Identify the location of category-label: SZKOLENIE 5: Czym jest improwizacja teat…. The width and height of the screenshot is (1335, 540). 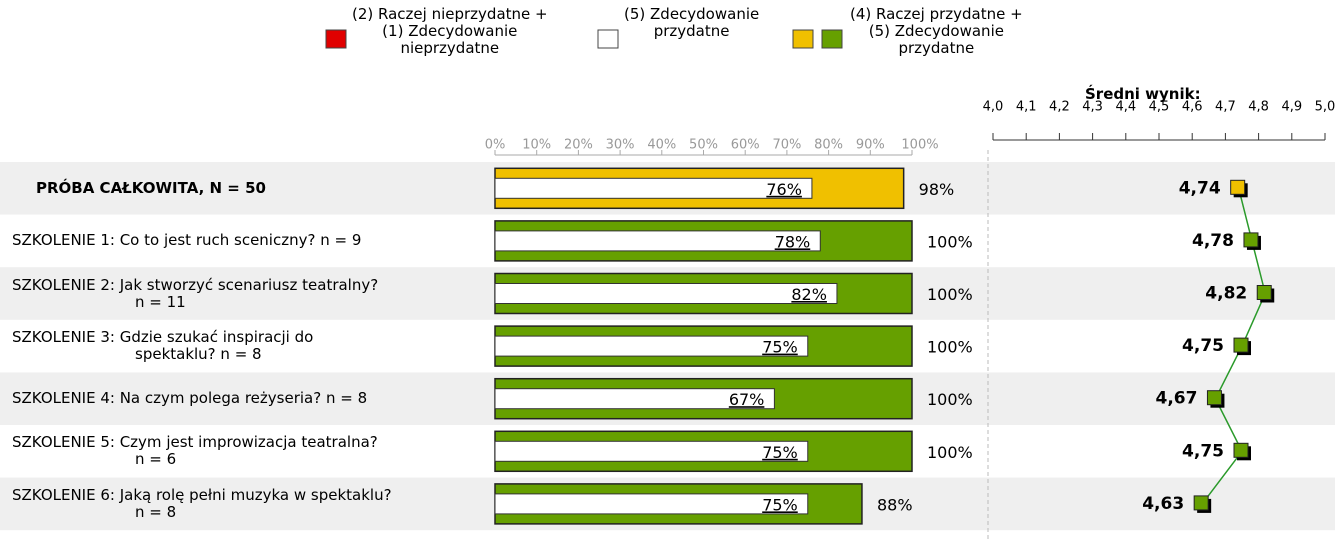
(195, 451).